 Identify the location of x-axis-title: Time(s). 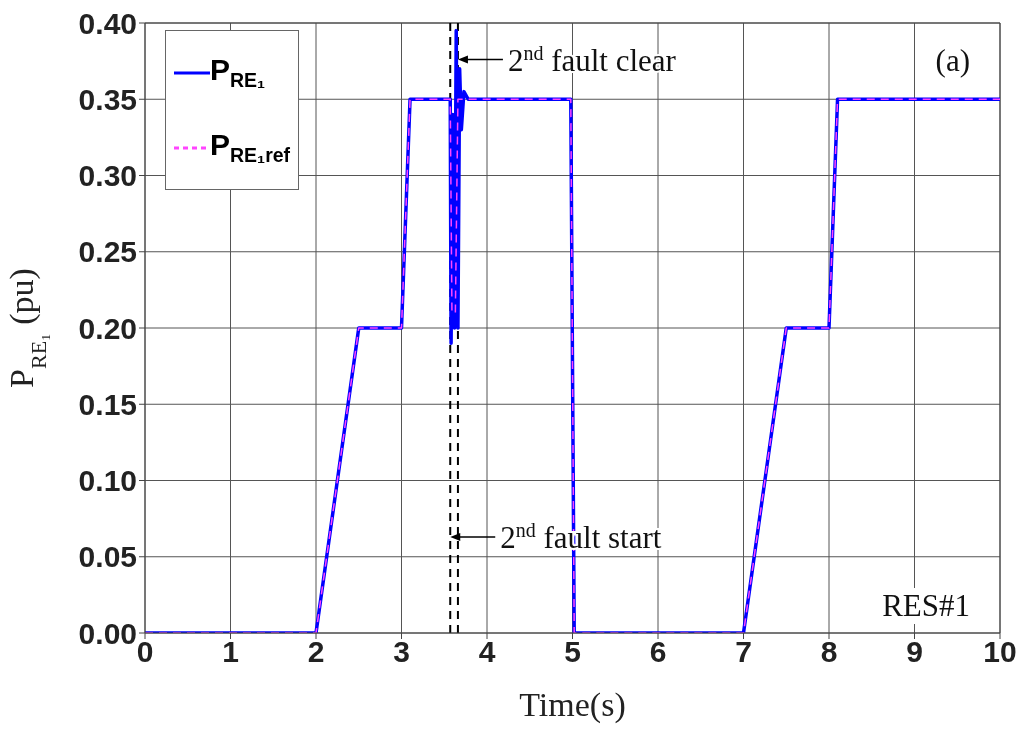
(572, 705).